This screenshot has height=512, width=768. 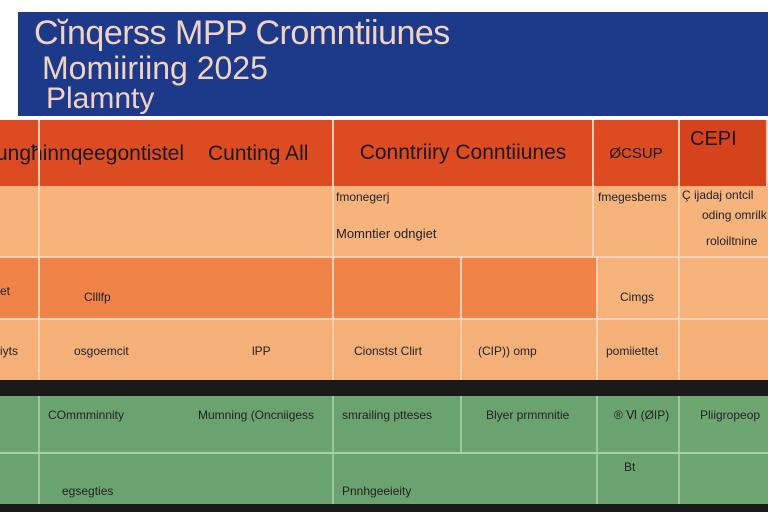 What do you see at coordinates (464, 221) in the screenshot?
I see `row1-cell-3: fmonegerj Momntier odngiet` at bounding box center [464, 221].